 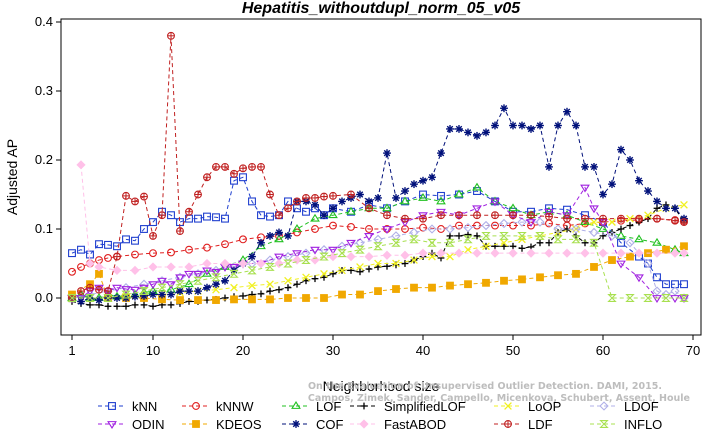 I want to click on y-tick-label: 0.1, so click(x=44, y=228).